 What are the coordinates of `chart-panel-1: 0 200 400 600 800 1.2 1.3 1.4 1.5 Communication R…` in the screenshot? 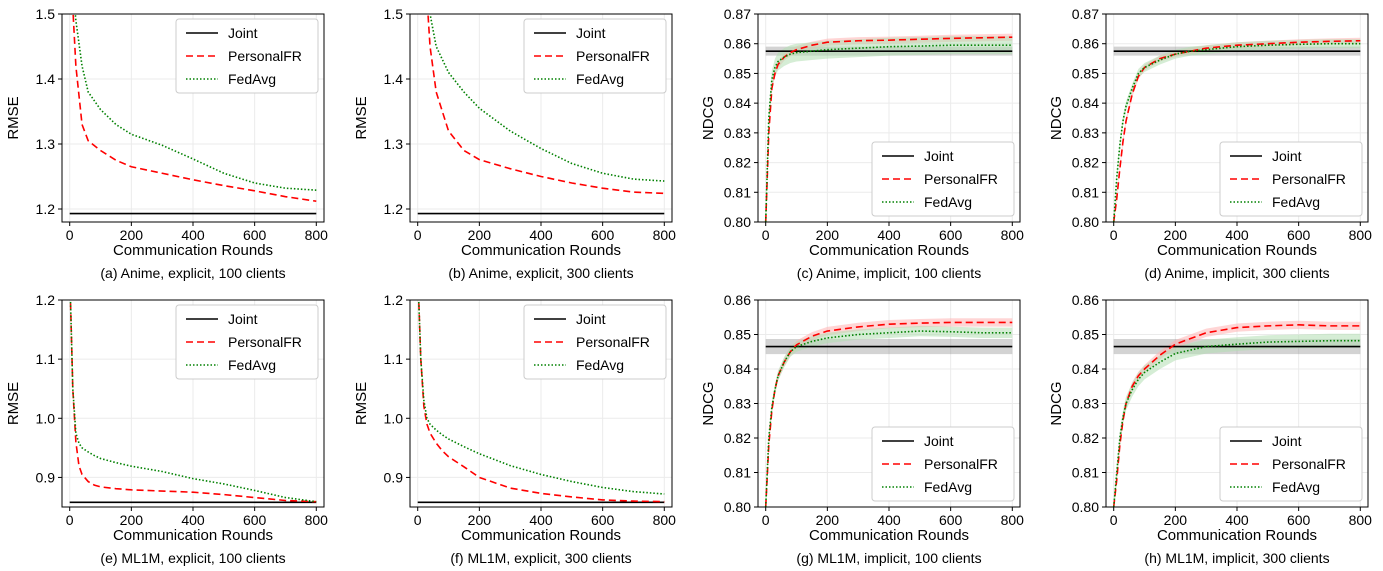 It's located at (167, 143).